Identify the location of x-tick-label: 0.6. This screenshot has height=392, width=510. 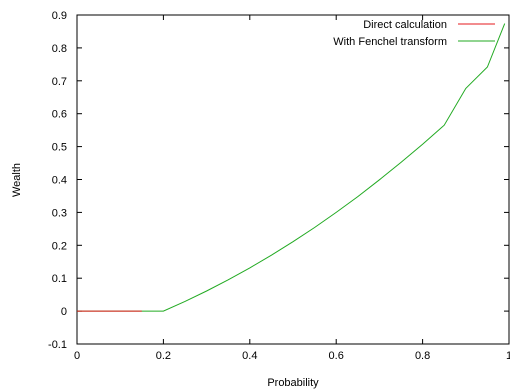
(336, 356).